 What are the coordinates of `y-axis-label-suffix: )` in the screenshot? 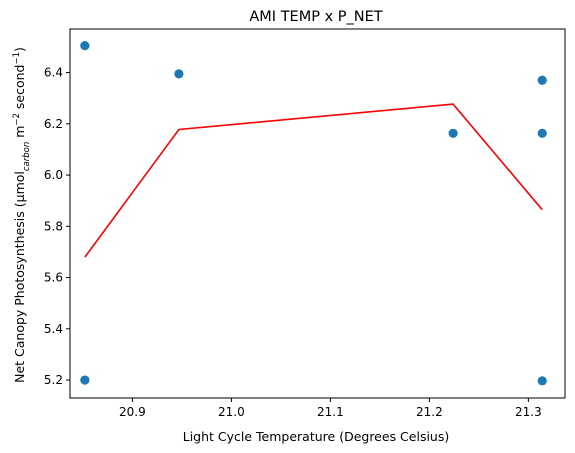 It's located at (19, 49).